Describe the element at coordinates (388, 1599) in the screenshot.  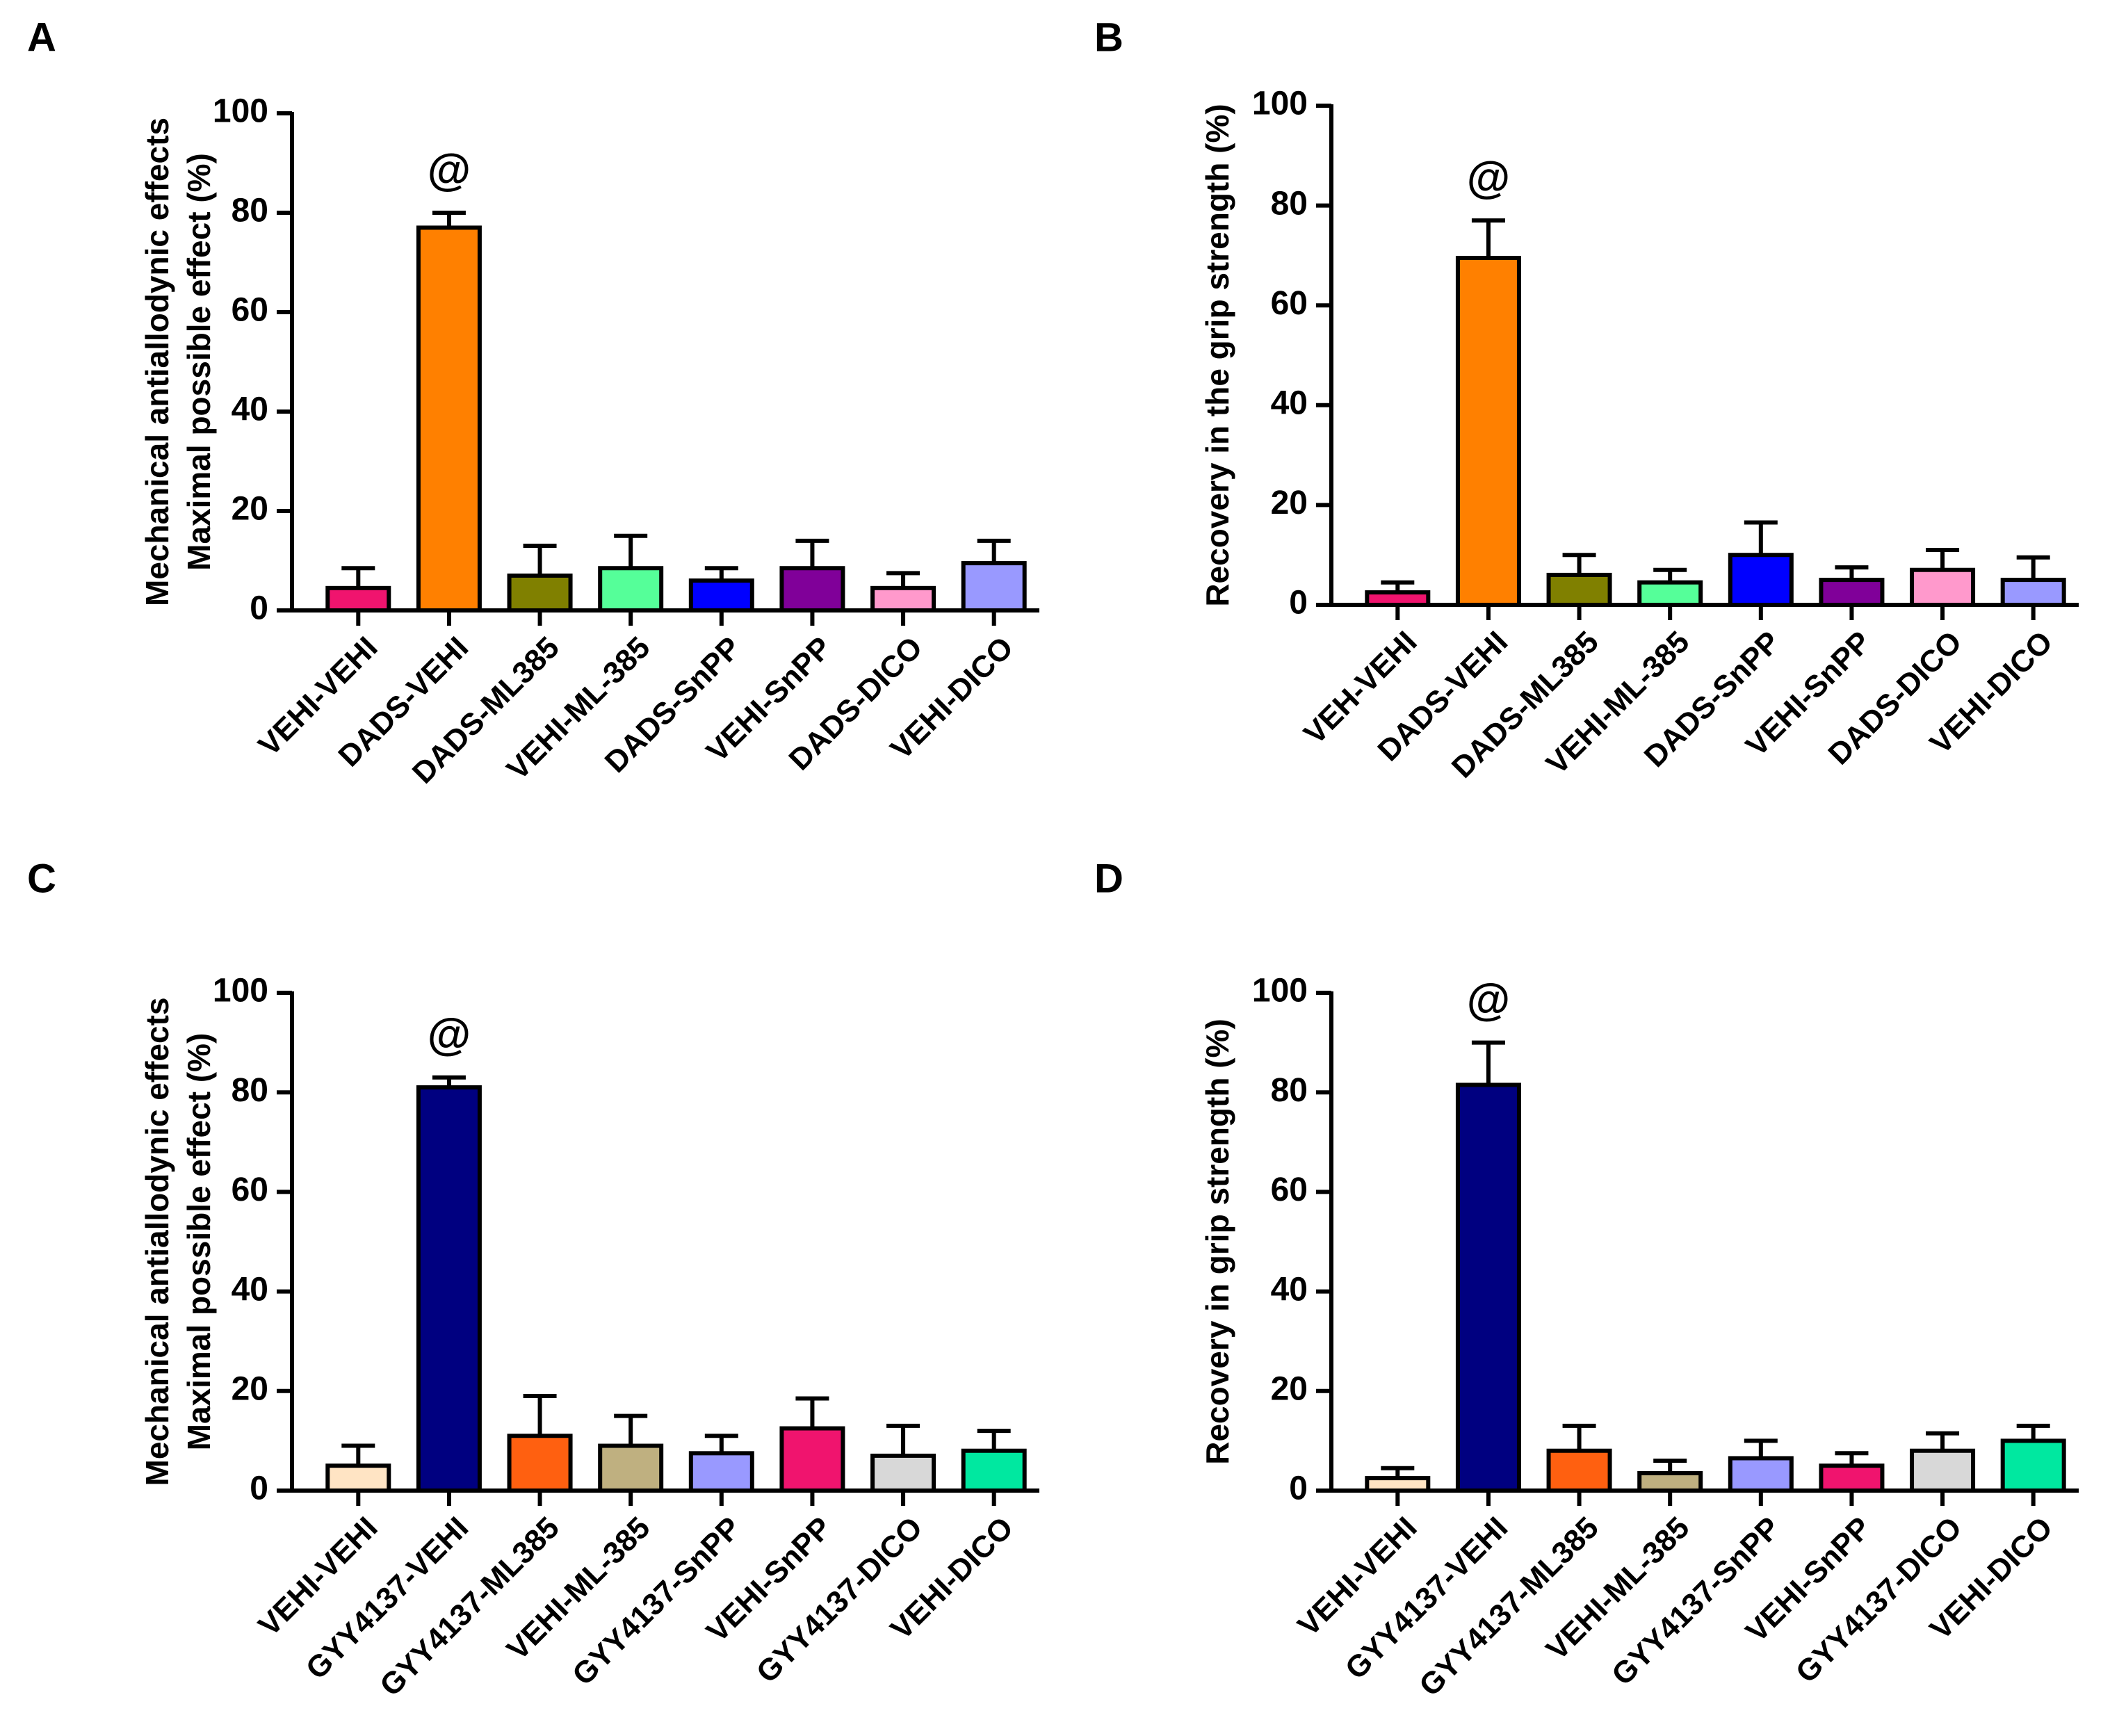
I see `x-tick-label-c-1: GYY4137-VEHI` at that location.